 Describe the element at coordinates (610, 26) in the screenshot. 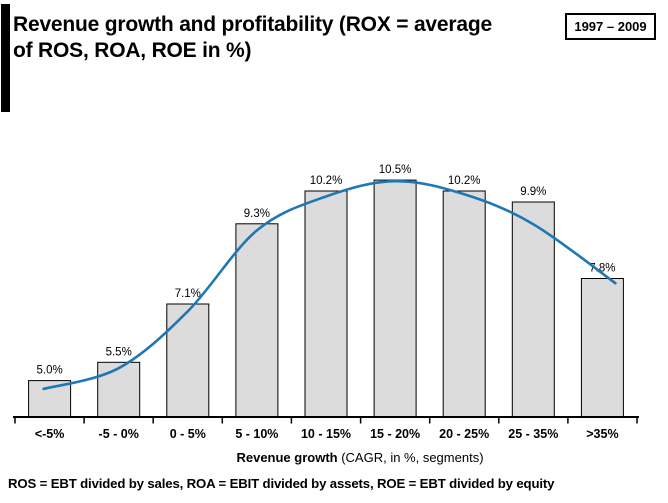

I see `period-badge: 1997 – 2009` at that location.